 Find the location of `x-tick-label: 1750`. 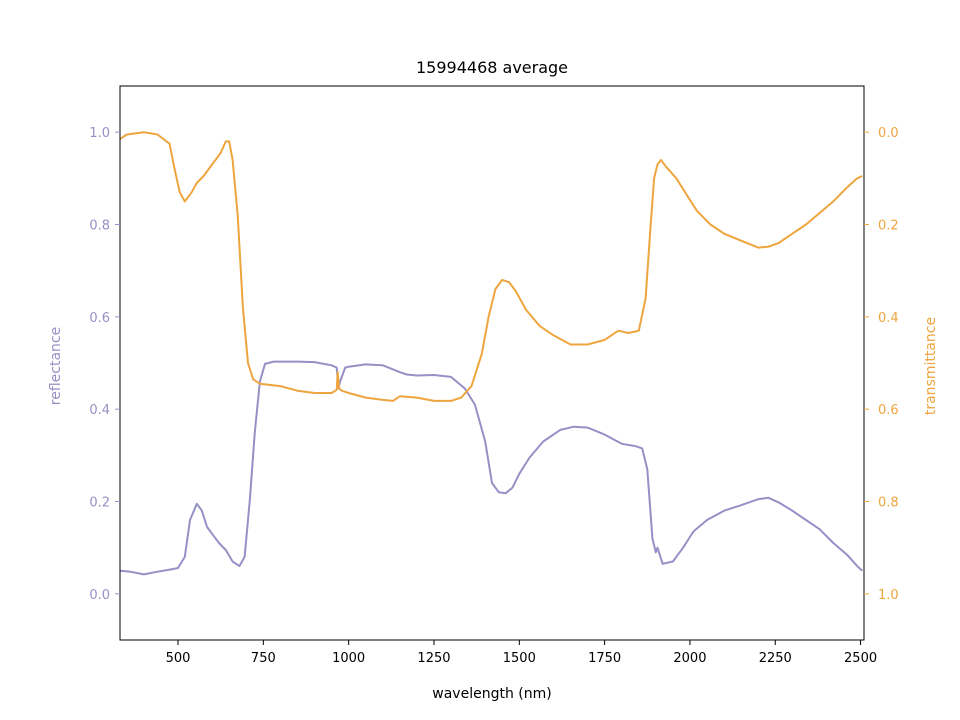

x-tick-label: 1750 is located at coordinates (604, 658).